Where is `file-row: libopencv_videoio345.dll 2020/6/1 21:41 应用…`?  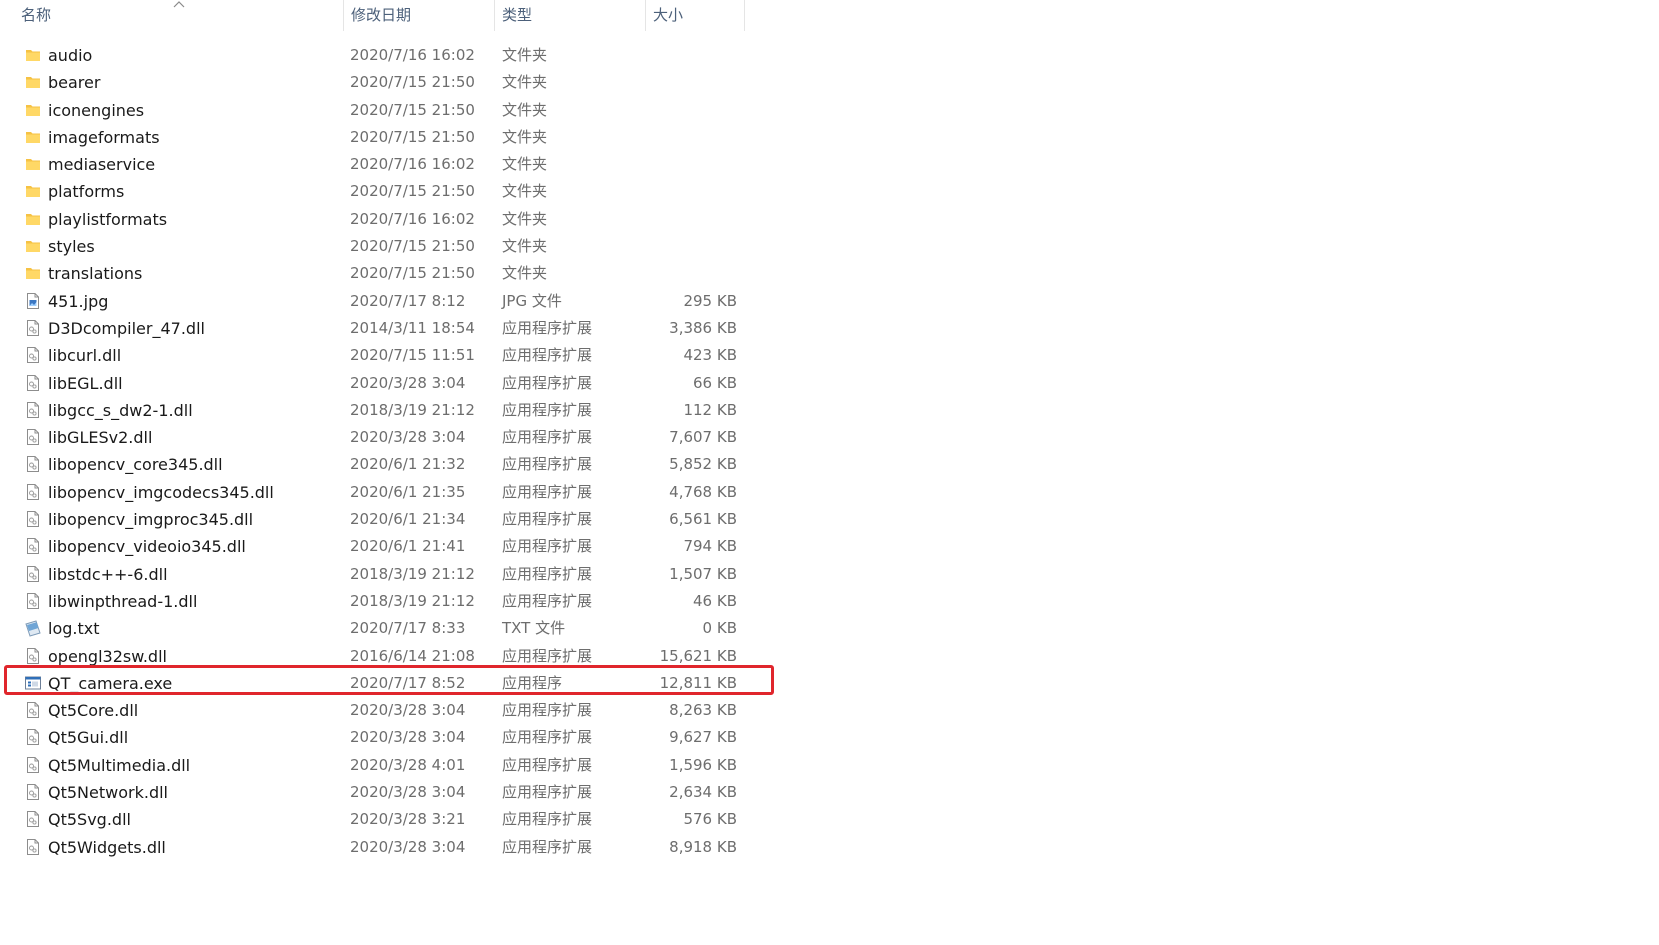 file-row: libopencv_videoio345.dll 2020/6/1 21:41 应用… is located at coordinates (372, 546).